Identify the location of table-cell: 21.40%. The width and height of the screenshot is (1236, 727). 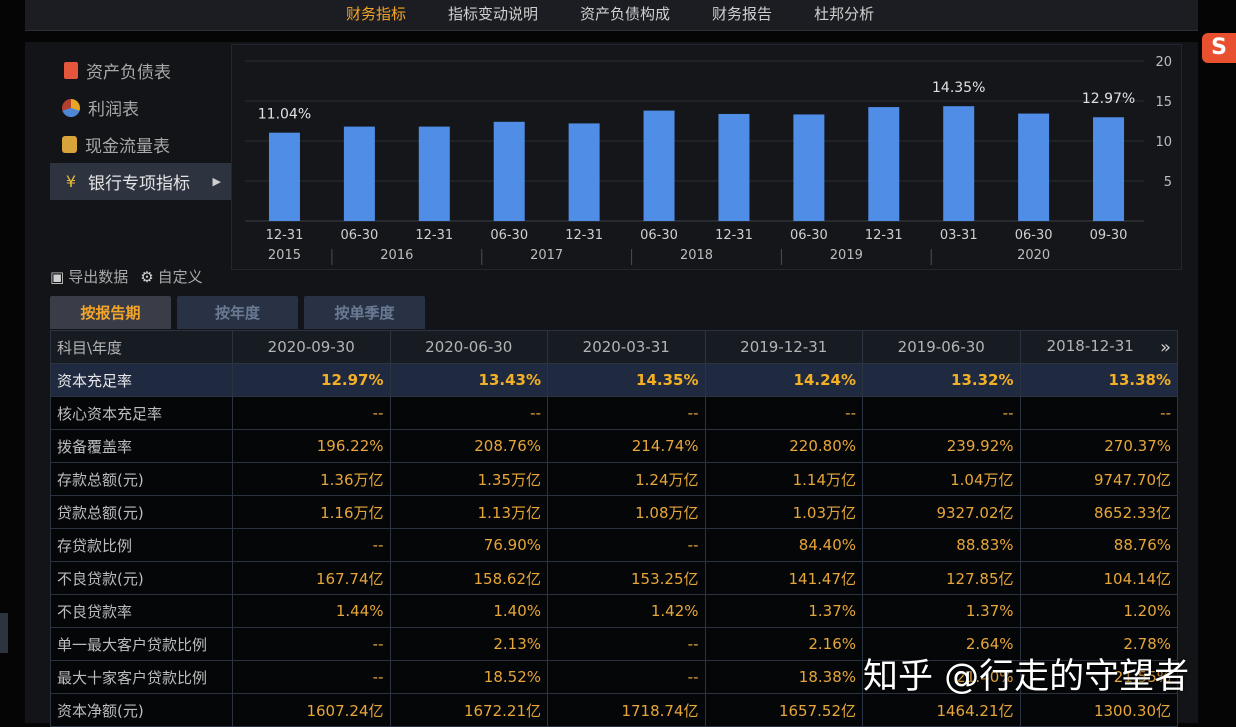
(941, 677).